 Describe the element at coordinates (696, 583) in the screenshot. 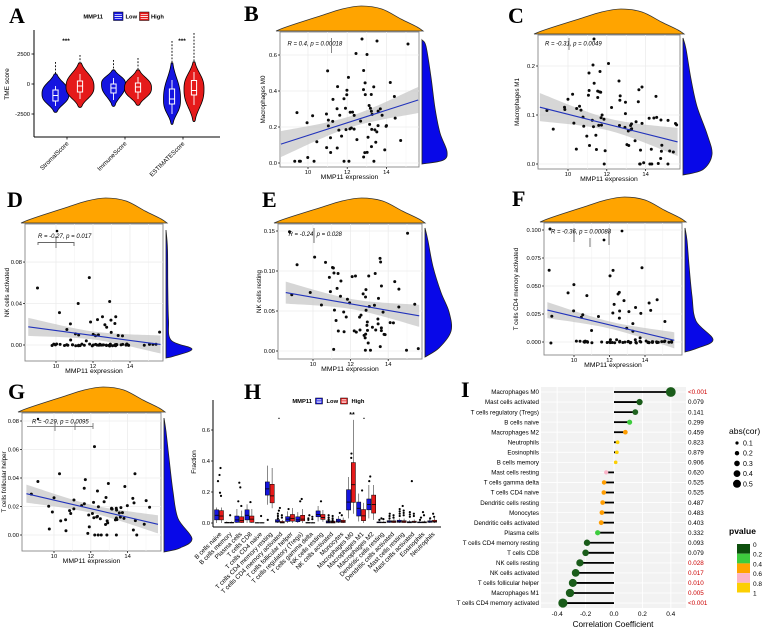

I see `svg-text: 0.010` at that location.